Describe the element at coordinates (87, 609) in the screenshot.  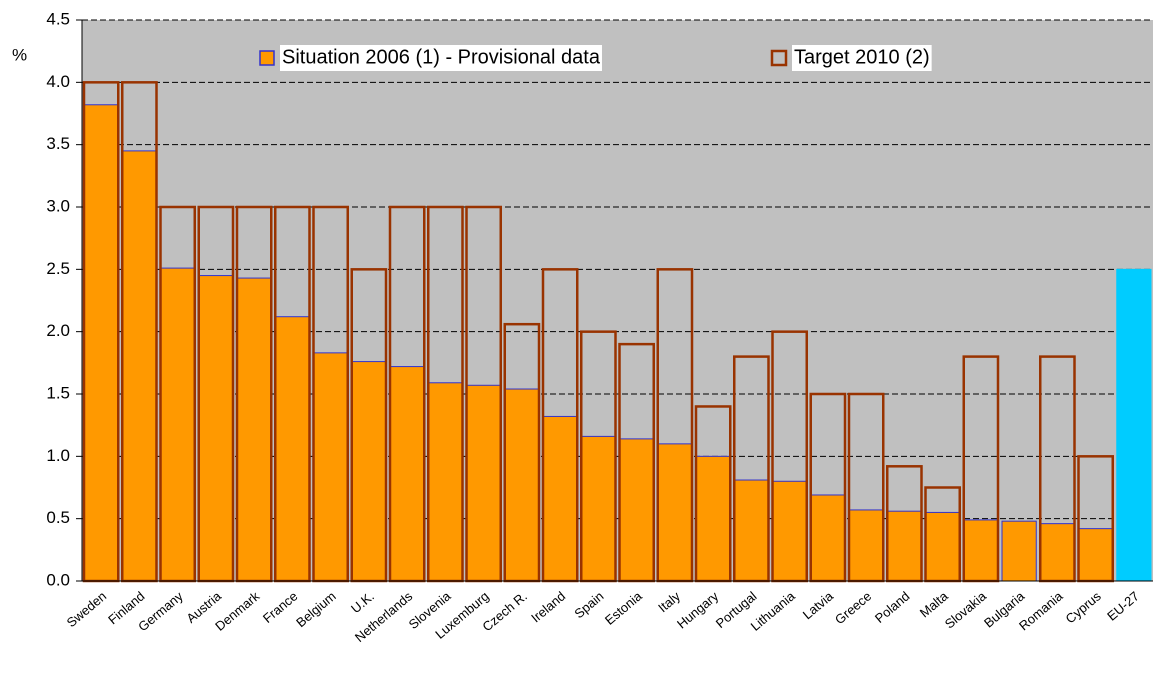
I see `x-tick-label: Sweden` at that location.